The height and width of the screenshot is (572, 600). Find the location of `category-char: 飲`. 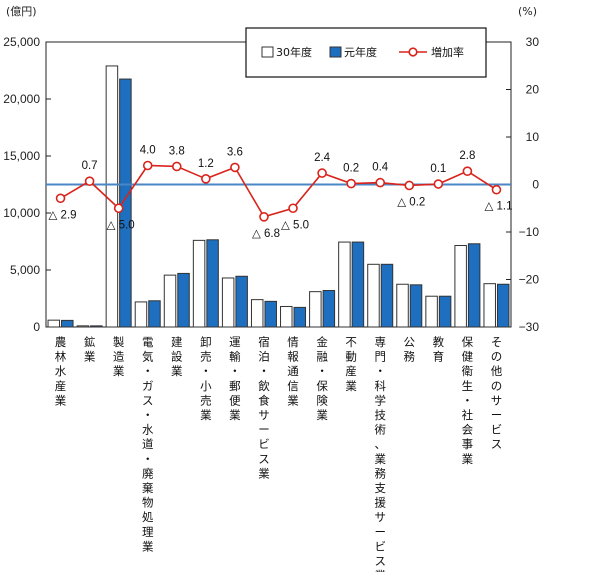

category-char: 飲 is located at coordinates (264, 386).